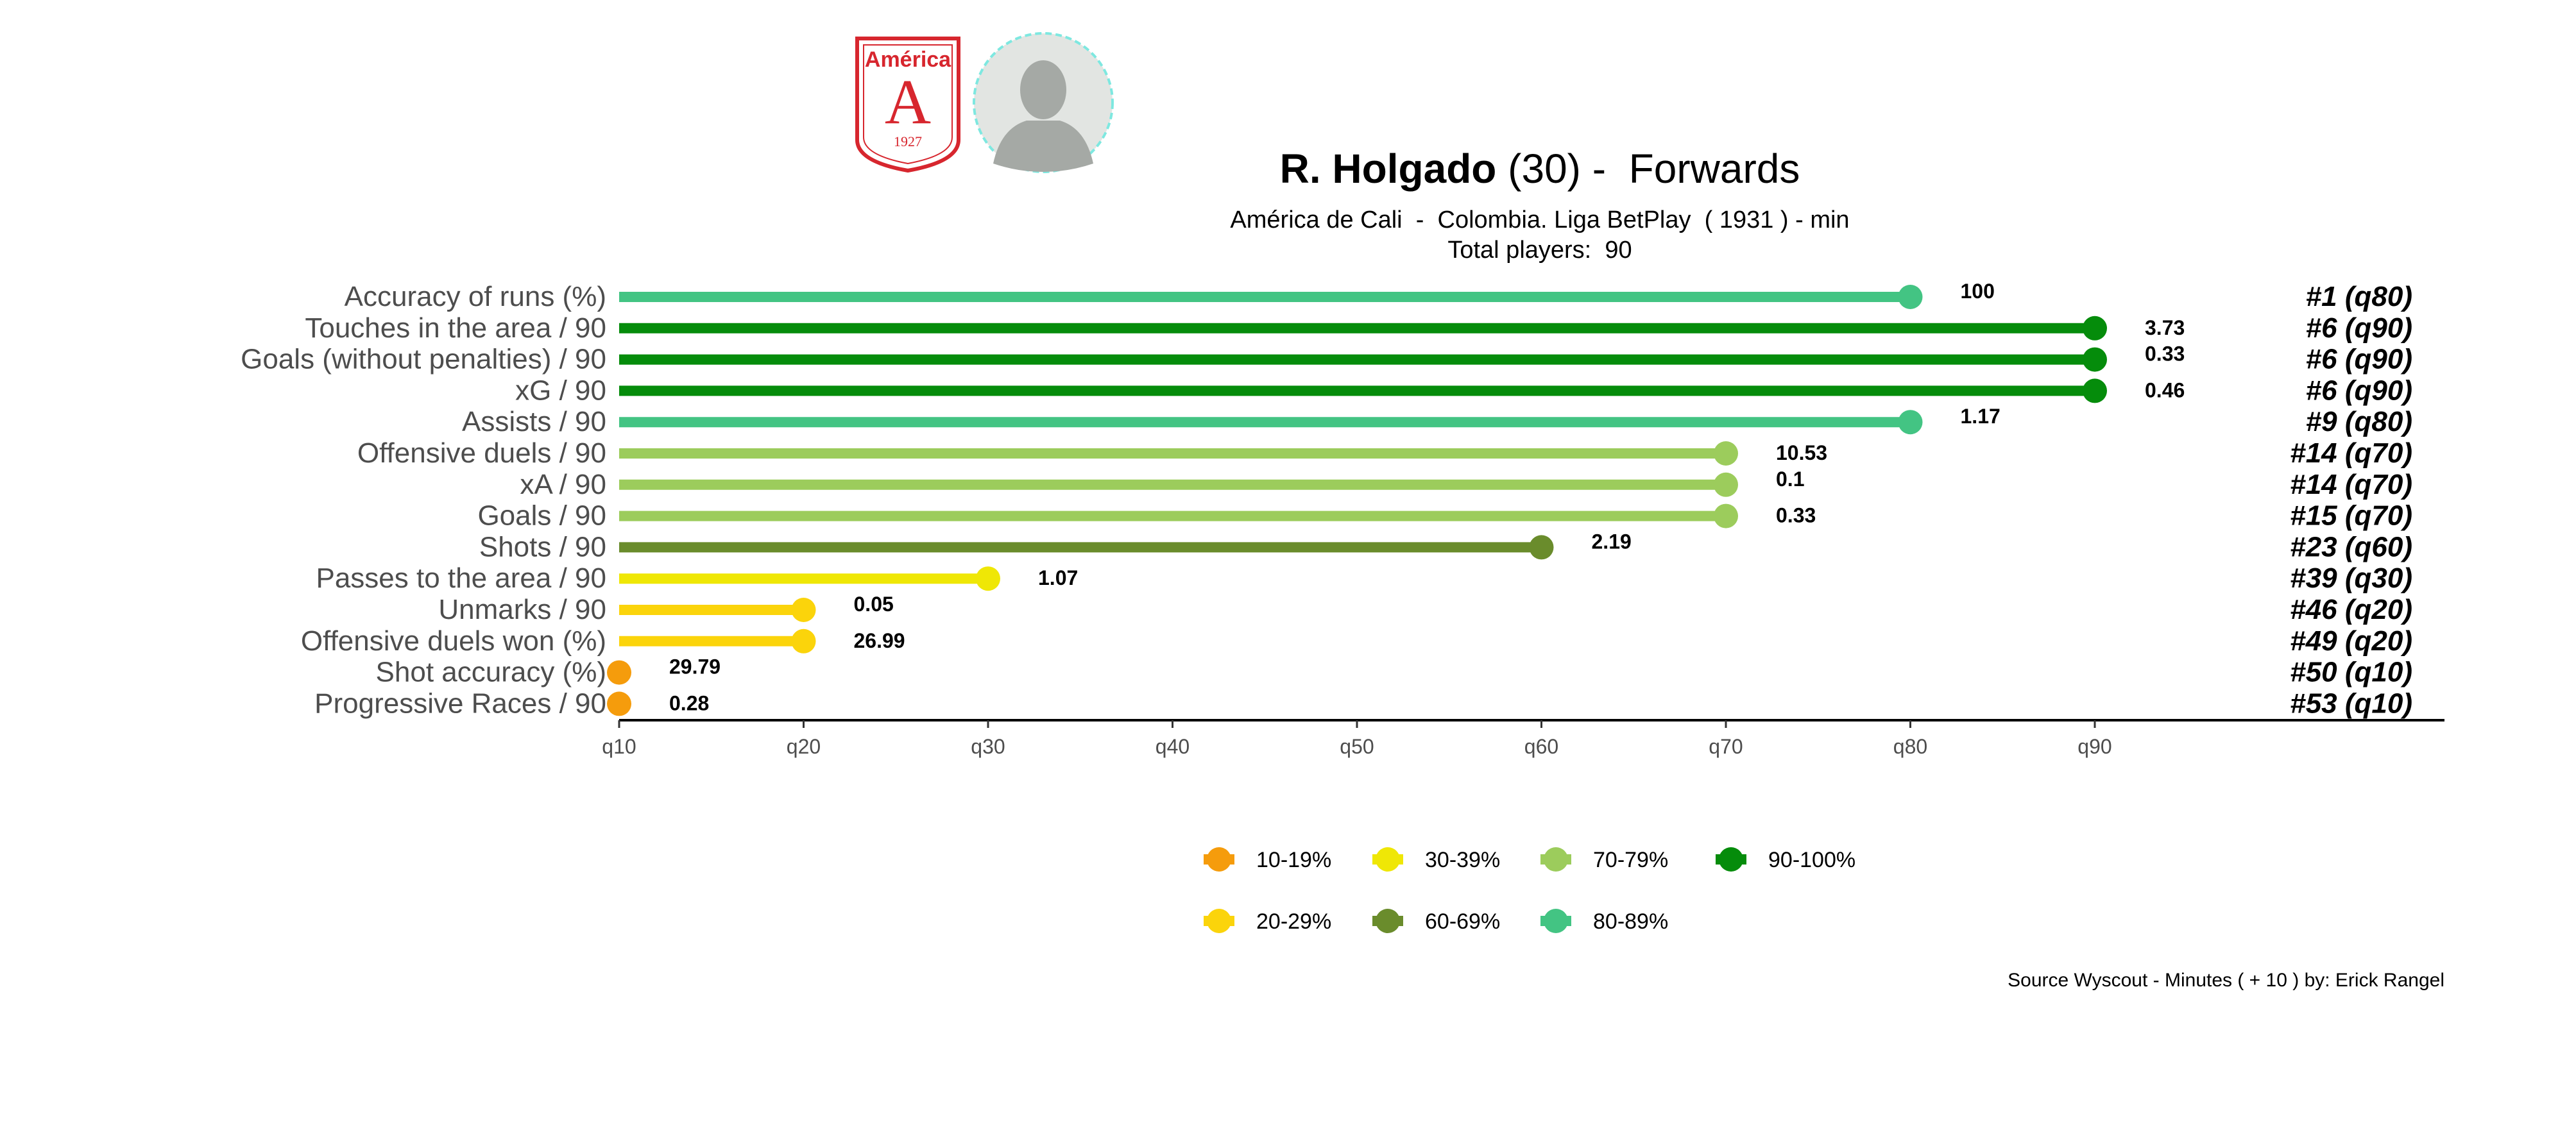 Image resolution: width=2576 pixels, height=1139 pixels. I want to click on legend-label: 10-19%, so click(1293, 860).